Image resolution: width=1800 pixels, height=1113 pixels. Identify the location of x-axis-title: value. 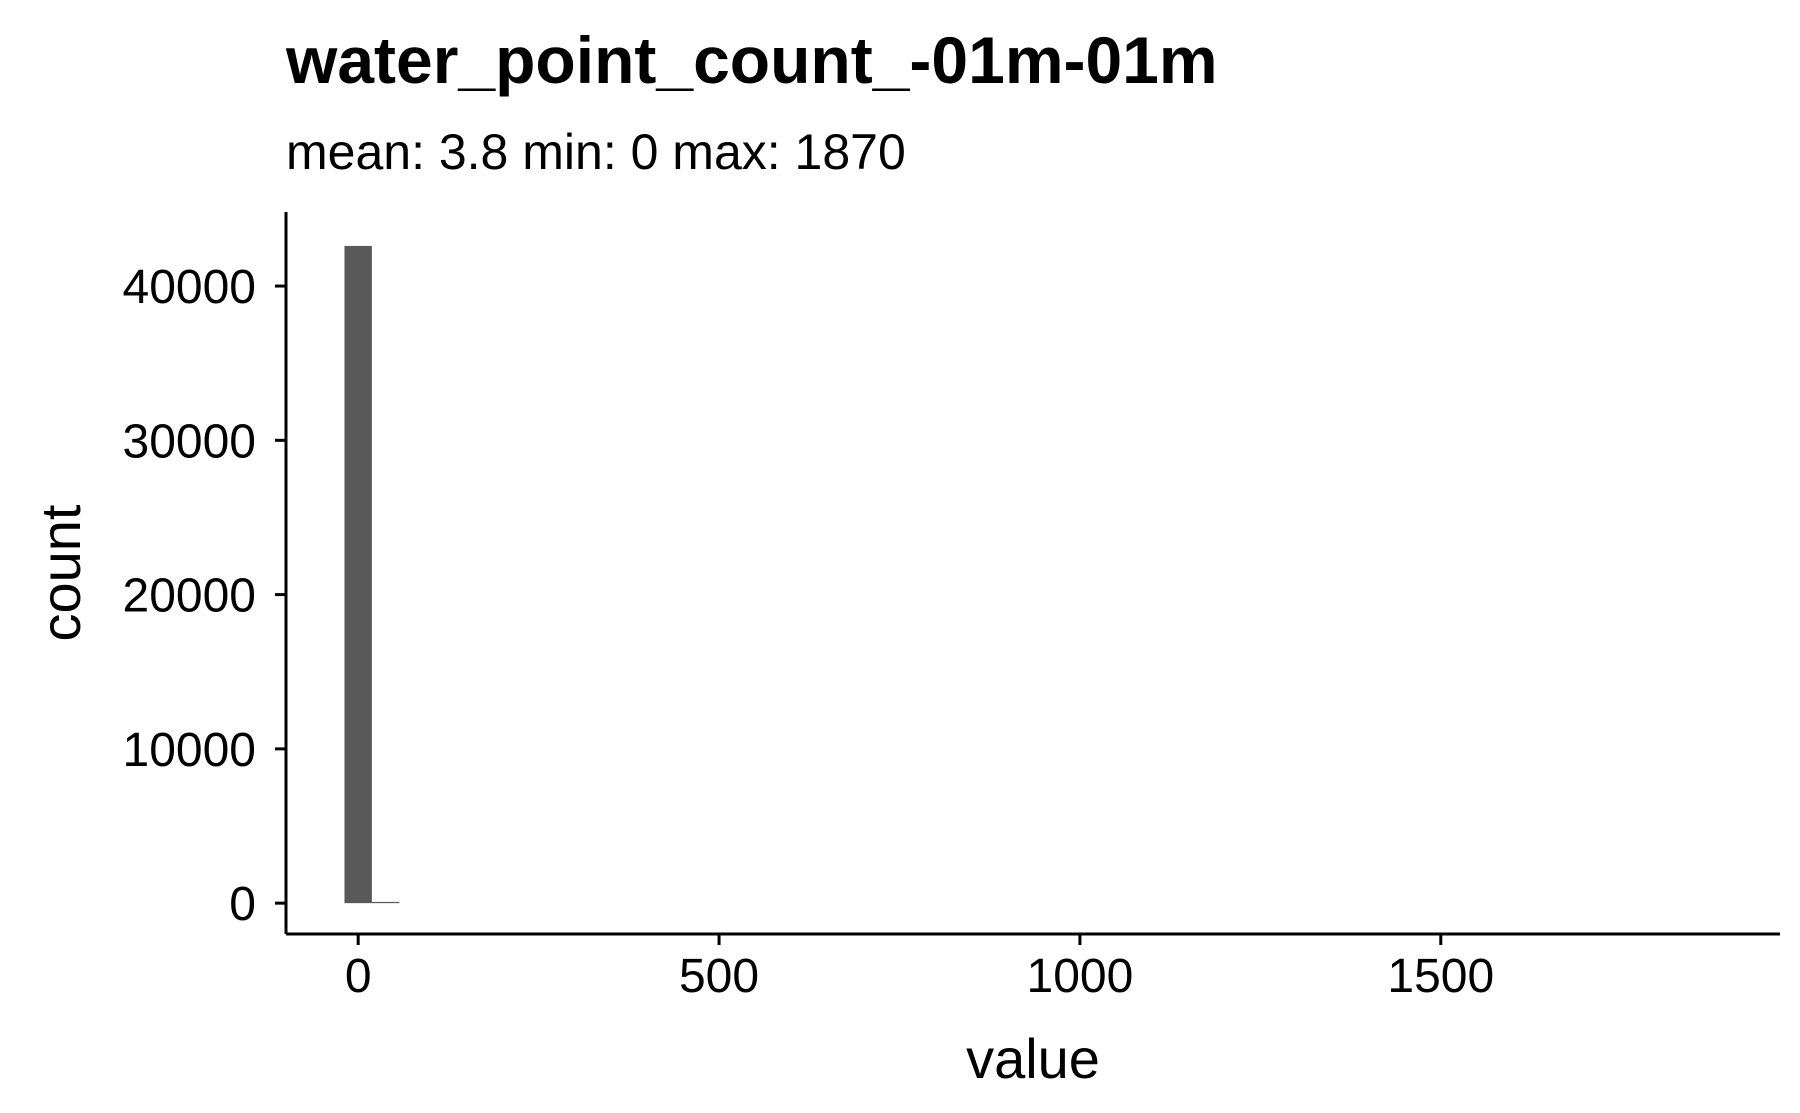
(1033, 1058).